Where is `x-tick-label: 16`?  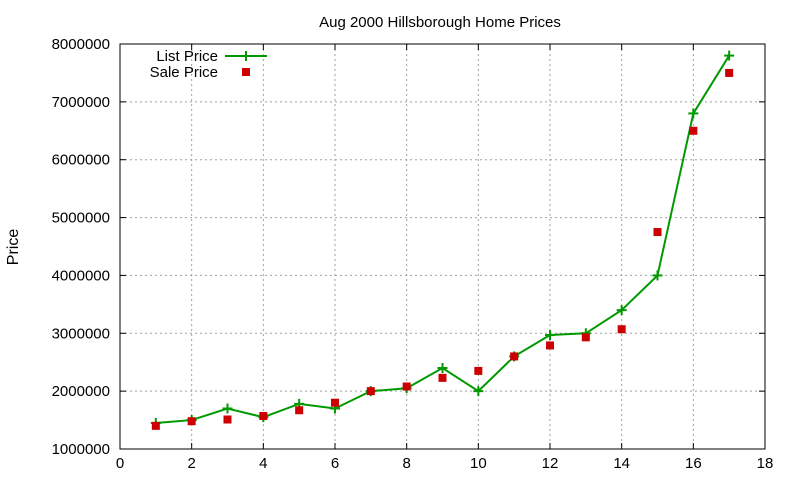
x-tick-label: 16 is located at coordinates (693, 463).